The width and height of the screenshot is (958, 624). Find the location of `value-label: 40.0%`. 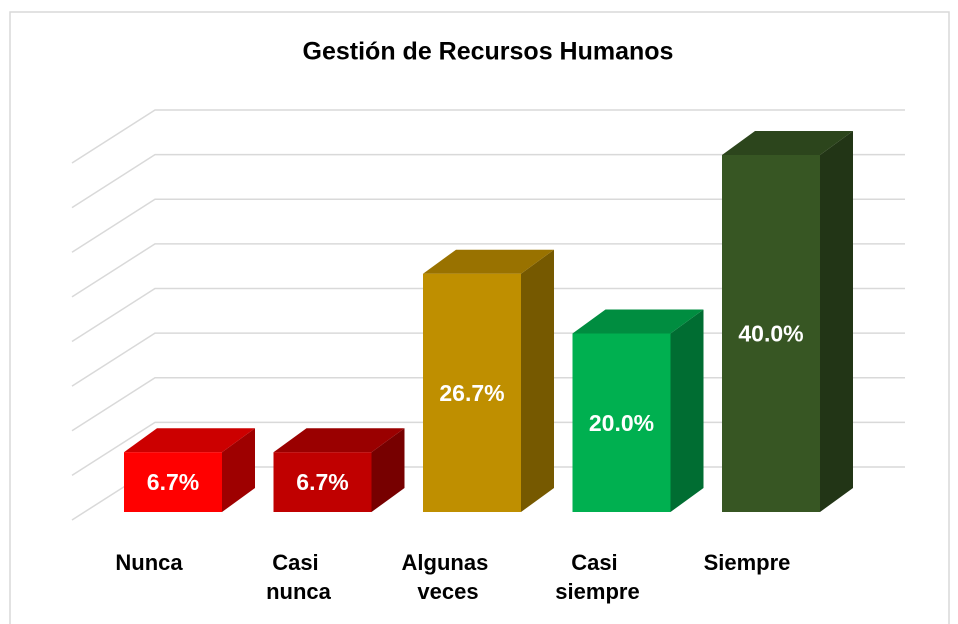

value-label: 40.0% is located at coordinates (770, 334).